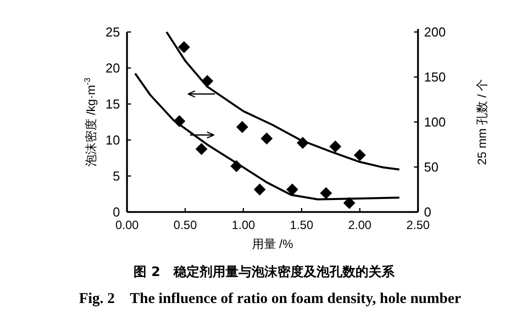 Image resolution: width=529 pixels, height=334 pixels. Describe the element at coordinates (113, 32) in the screenshot. I see `y-tick-label: 25` at that location.